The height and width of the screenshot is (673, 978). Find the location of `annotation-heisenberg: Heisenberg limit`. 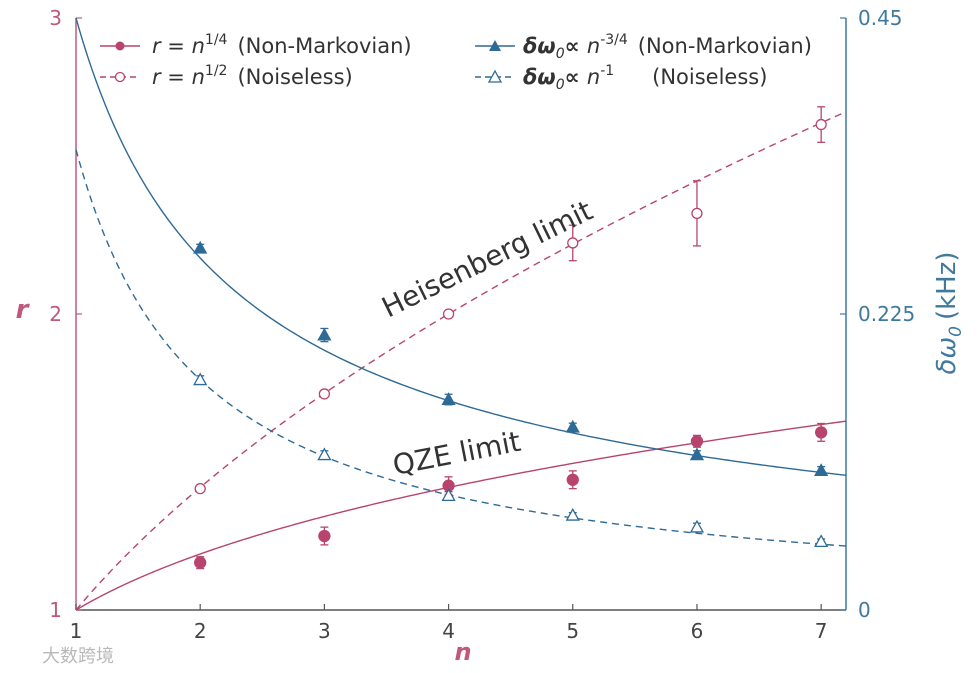

annotation-heisenberg: Heisenberg limit is located at coordinates (487, 259).